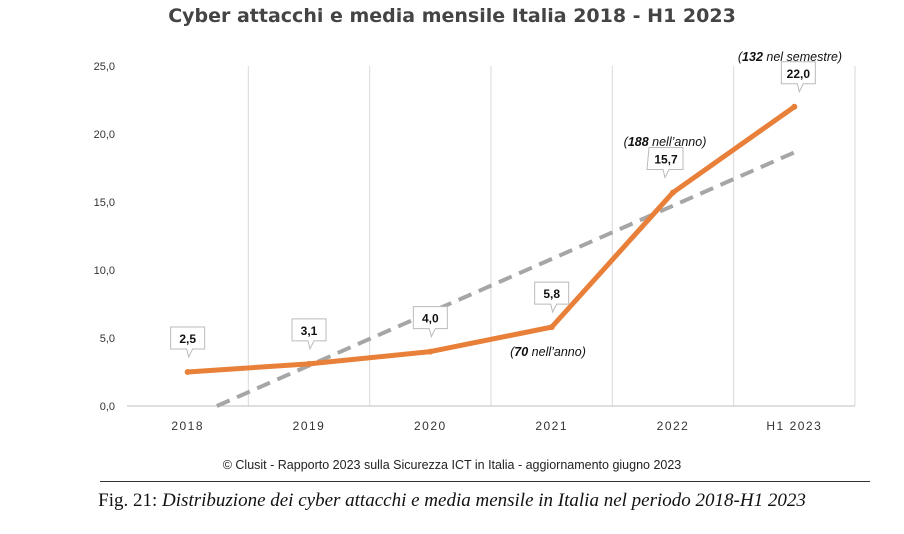  What do you see at coordinates (551, 294) in the screenshot?
I see `data-label: 5,8` at bounding box center [551, 294].